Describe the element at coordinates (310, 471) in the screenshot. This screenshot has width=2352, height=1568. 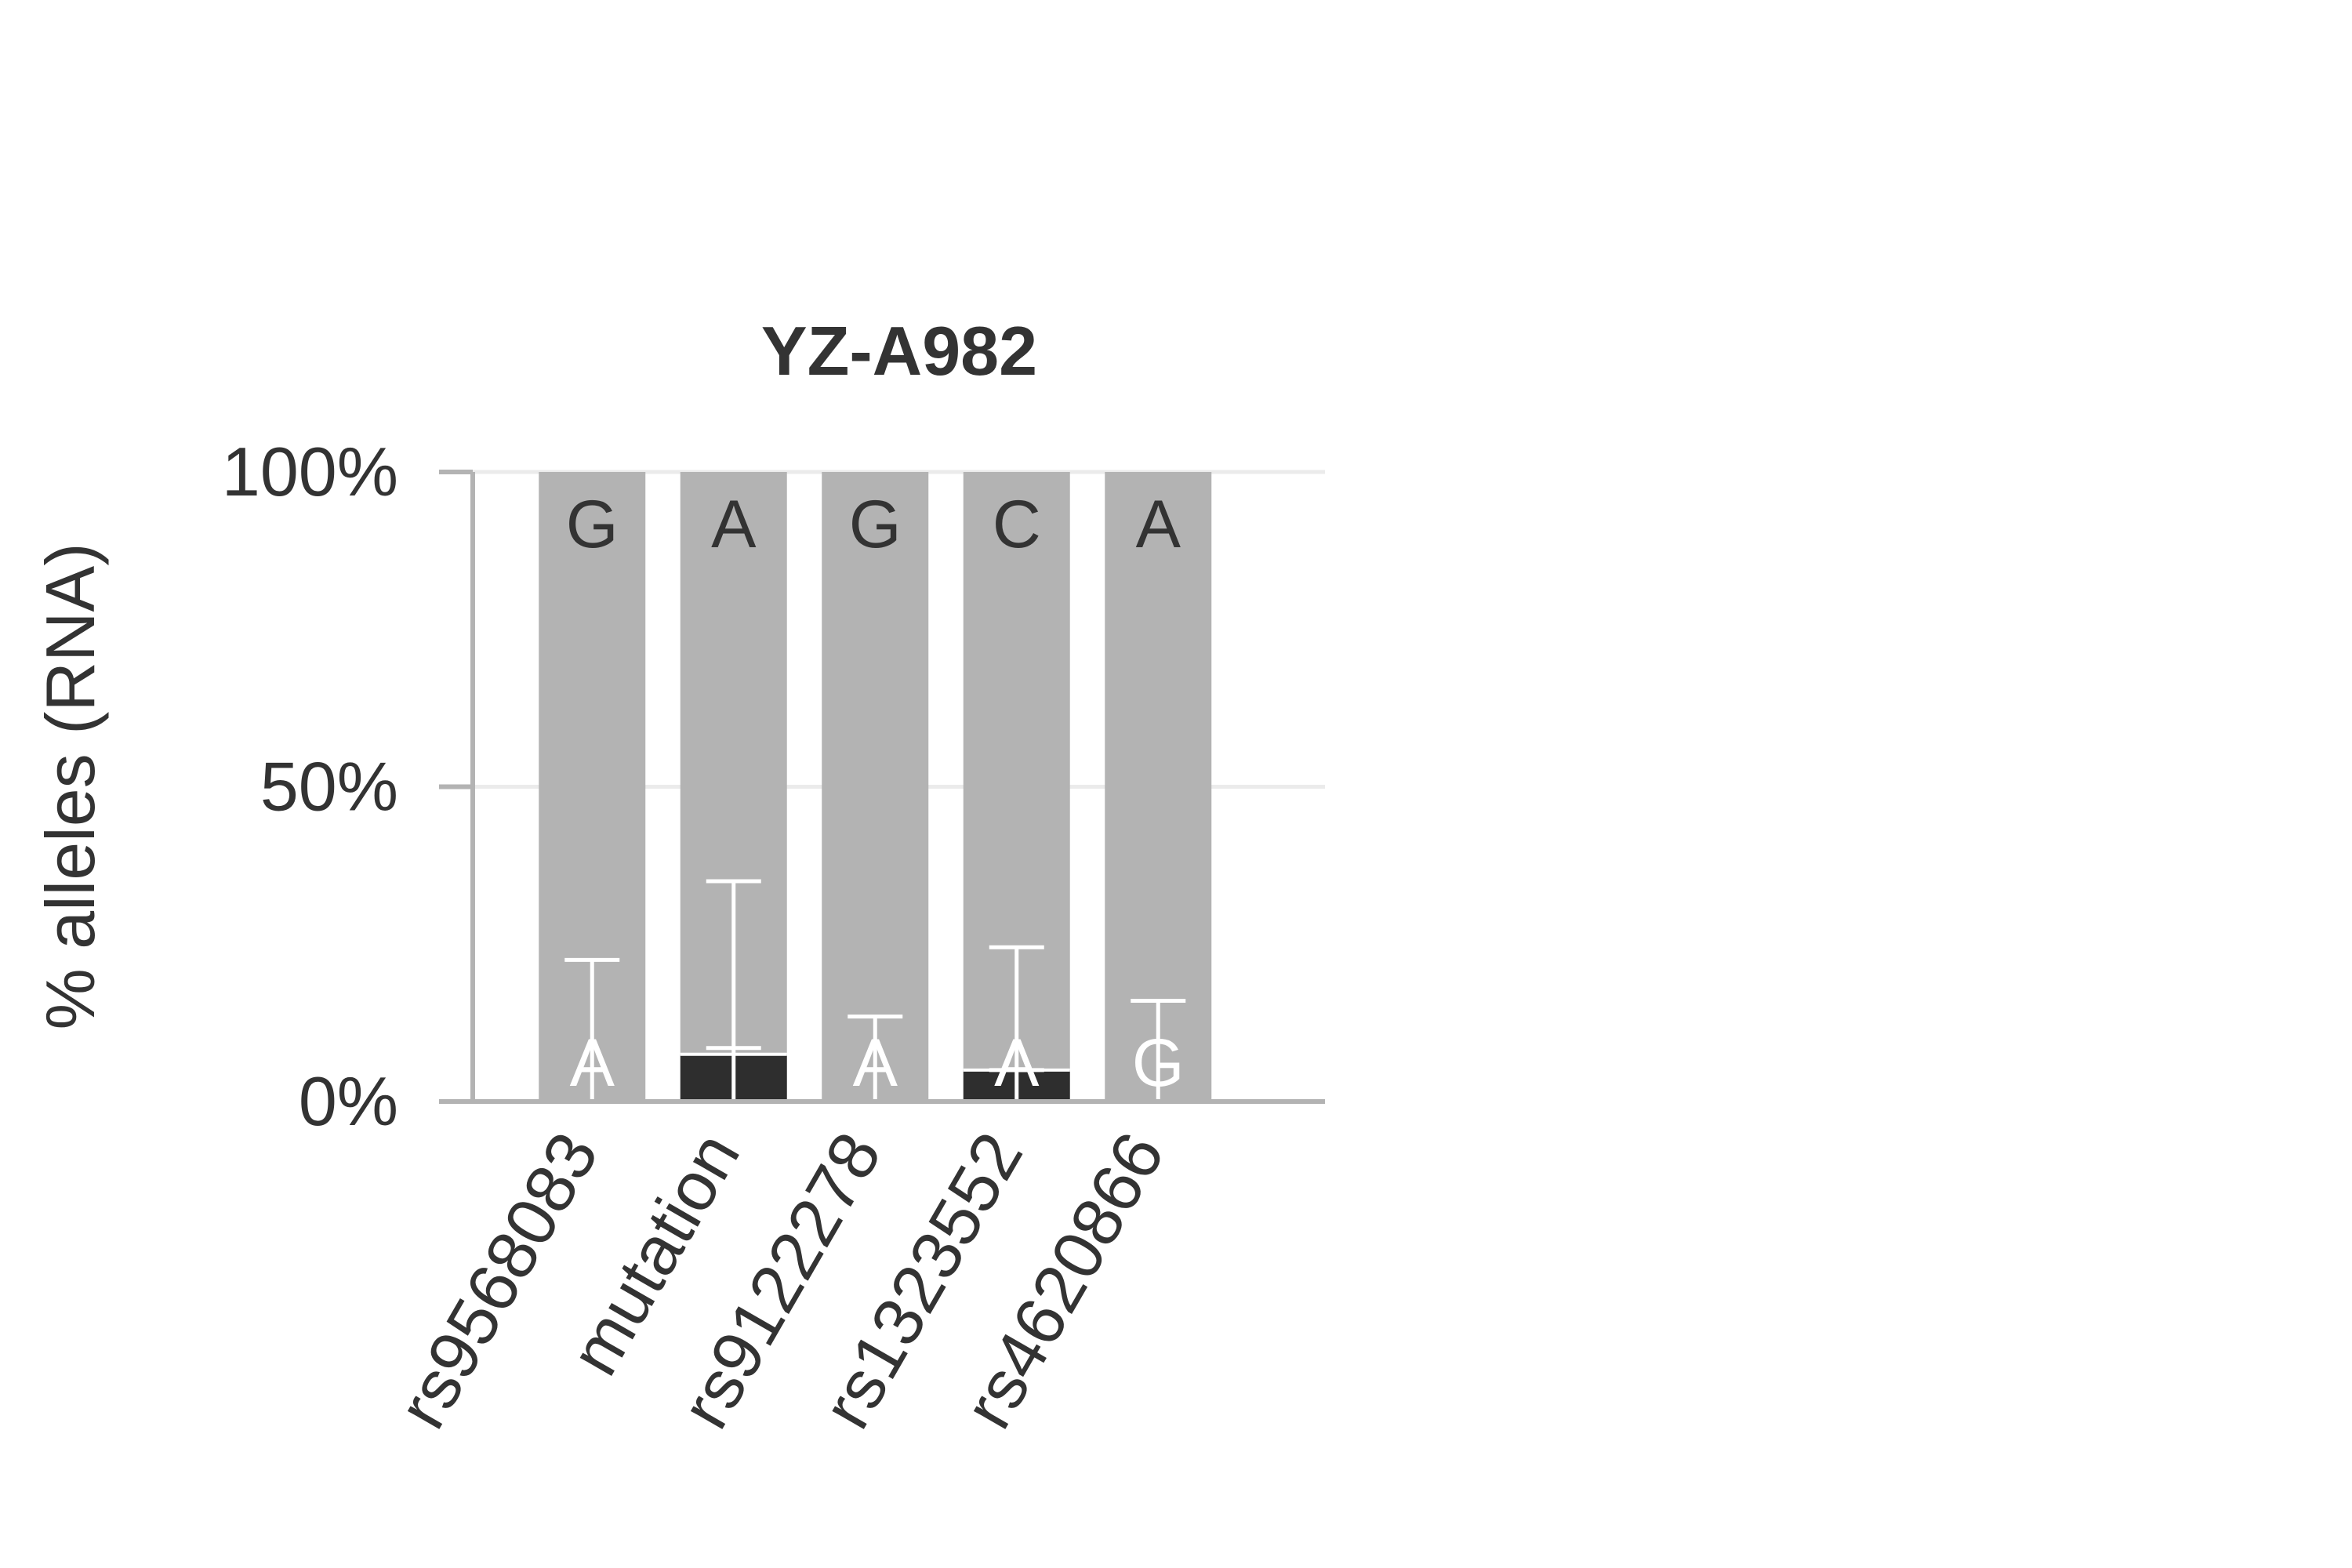
I see `y-tick-label-2: 100%` at that location.